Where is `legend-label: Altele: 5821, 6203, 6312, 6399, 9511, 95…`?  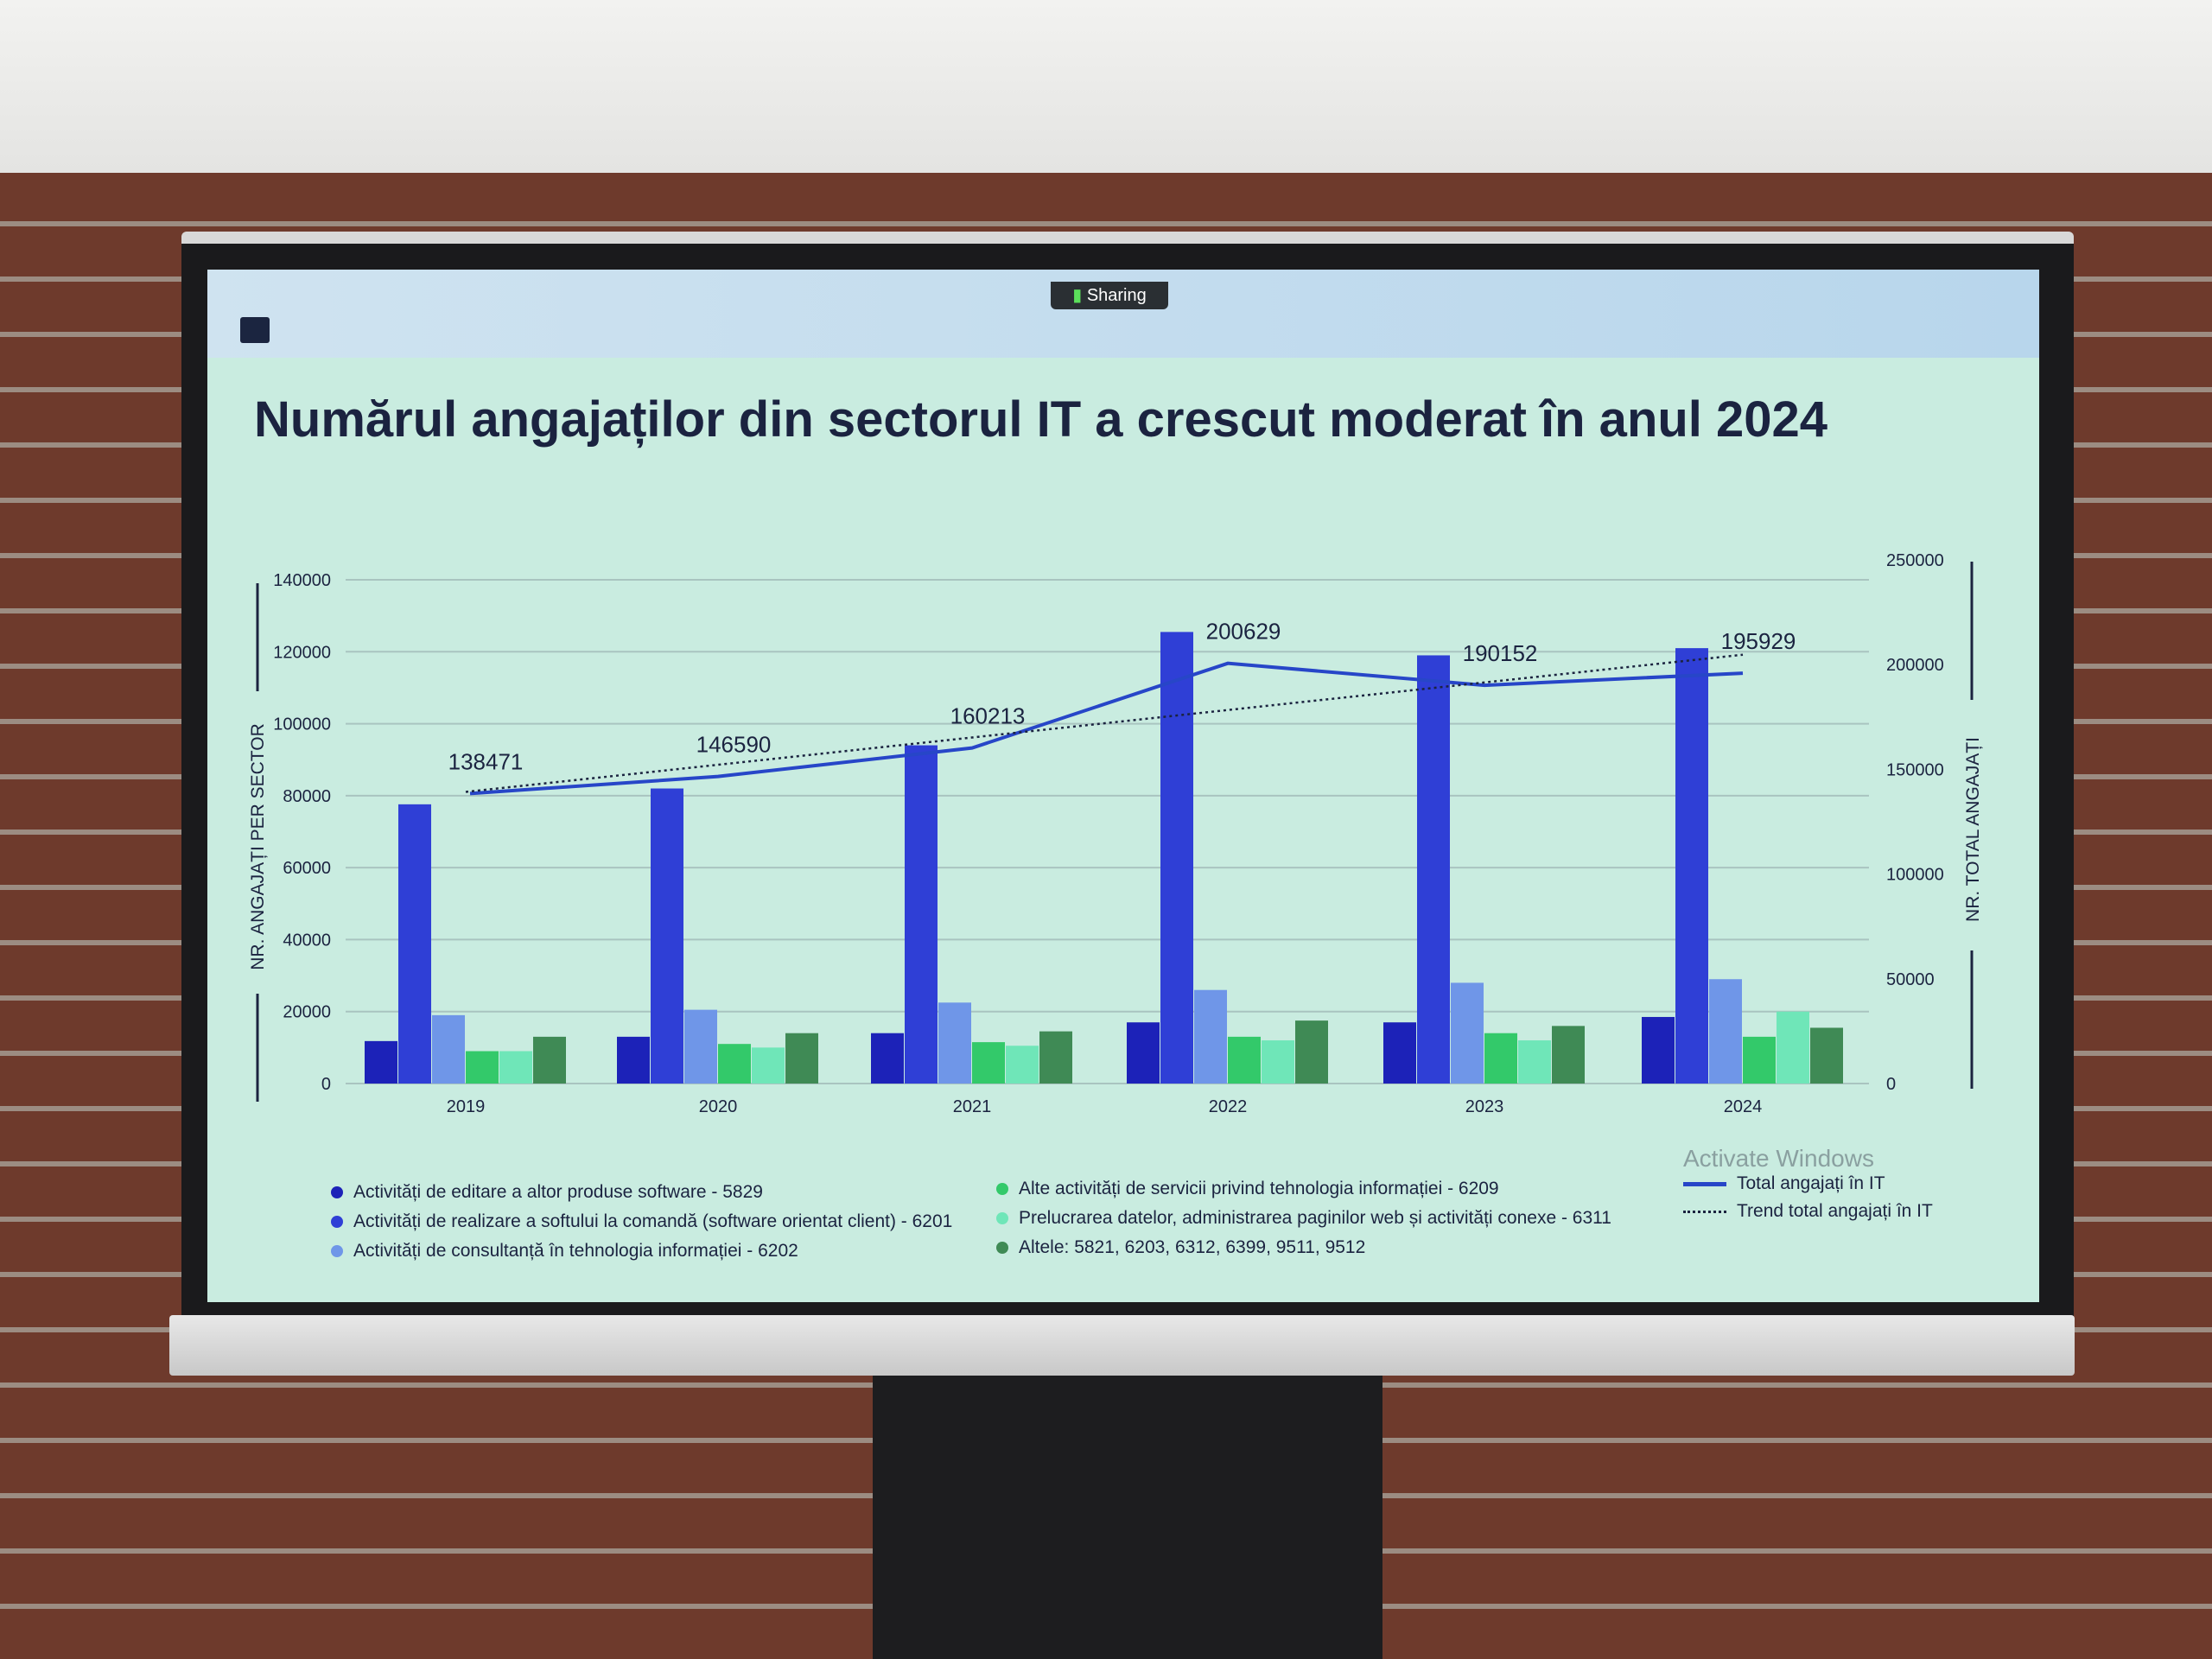
legend-label: Altele: 5821, 6203, 6312, 6399, 9511, 95… is located at coordinates (1192, 1247).